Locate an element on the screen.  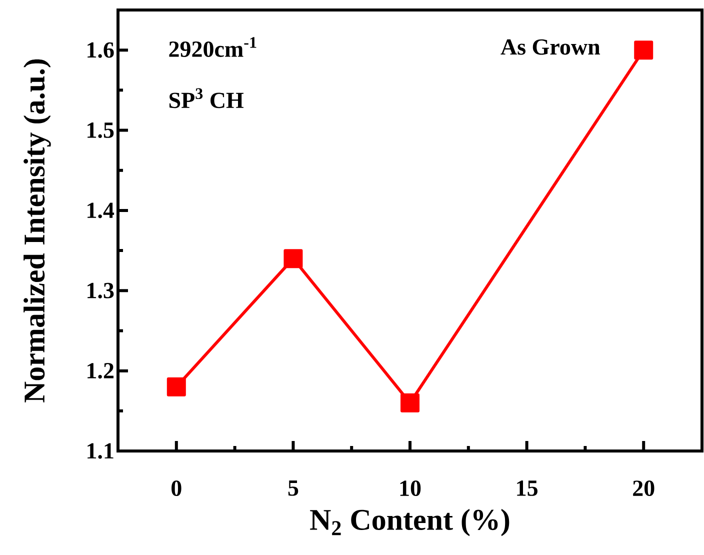
x-tick-label: 15 is located at coordinates (527, 488).